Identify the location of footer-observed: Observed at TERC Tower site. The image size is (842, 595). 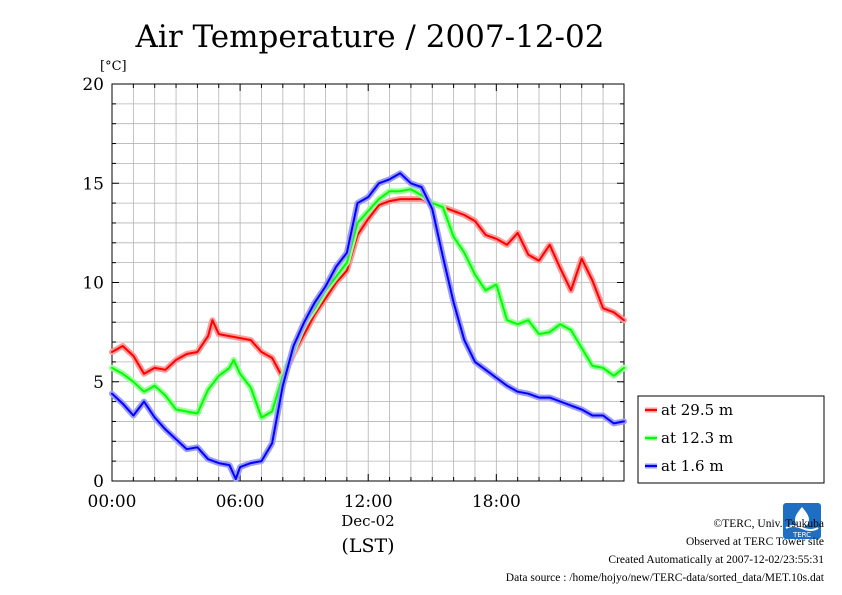
(754, 542).